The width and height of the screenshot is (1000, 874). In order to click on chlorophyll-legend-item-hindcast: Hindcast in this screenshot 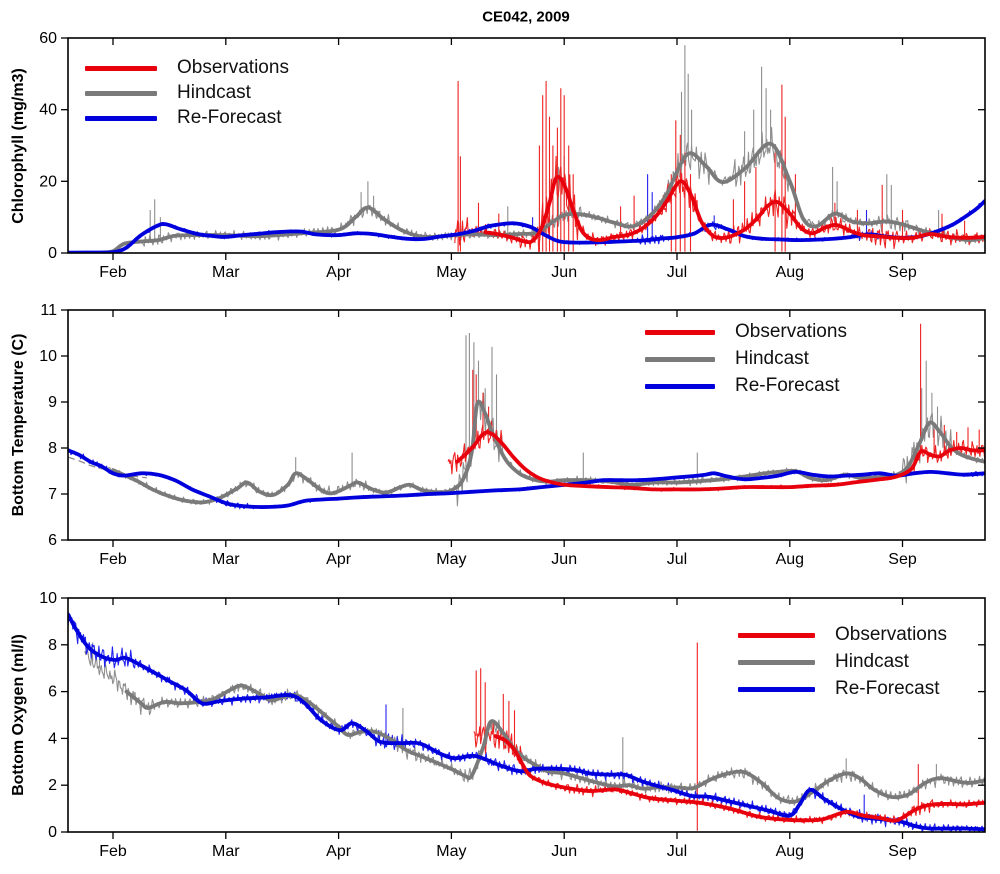, I will do `click(168, 93)`.